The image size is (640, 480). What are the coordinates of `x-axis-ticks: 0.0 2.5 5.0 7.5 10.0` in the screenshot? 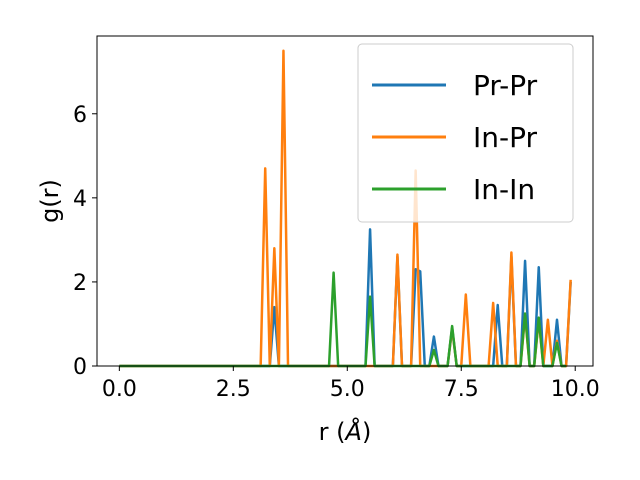 It's located at (351, 384).